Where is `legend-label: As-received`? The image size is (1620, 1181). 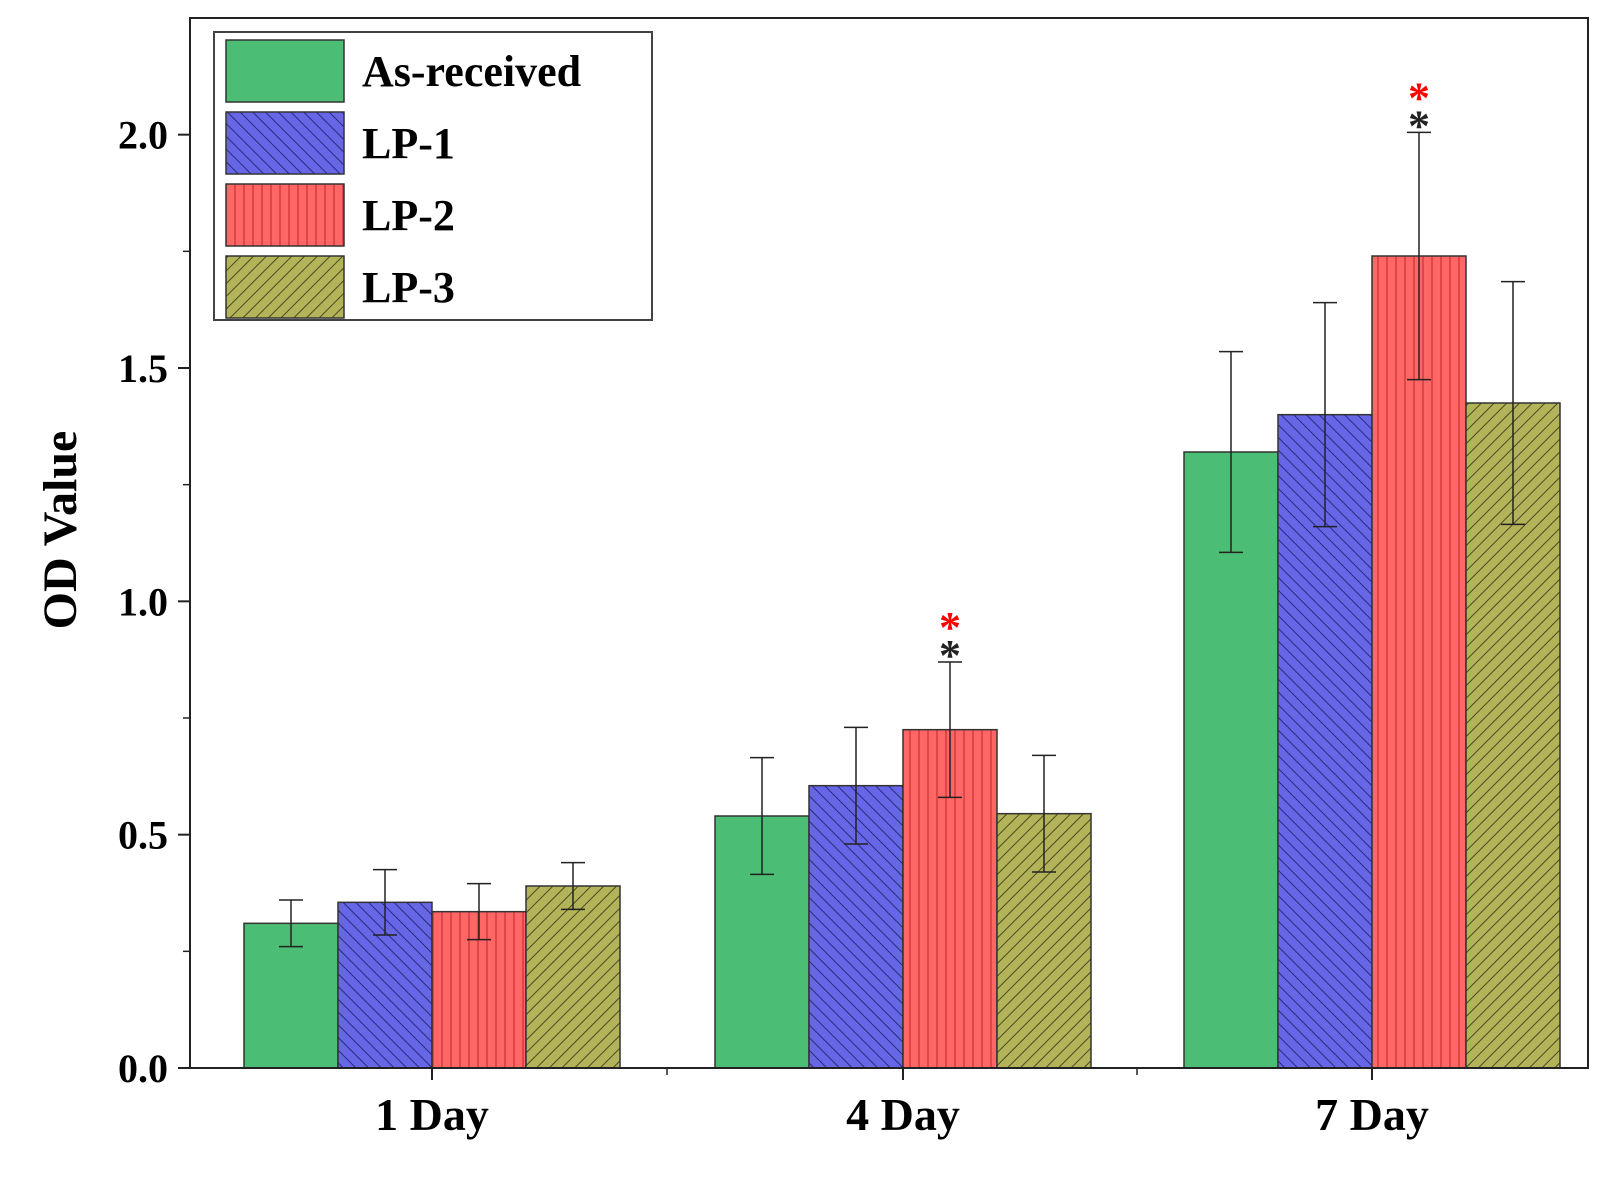
legend-label: As-received is located at coordinates (471, 71).